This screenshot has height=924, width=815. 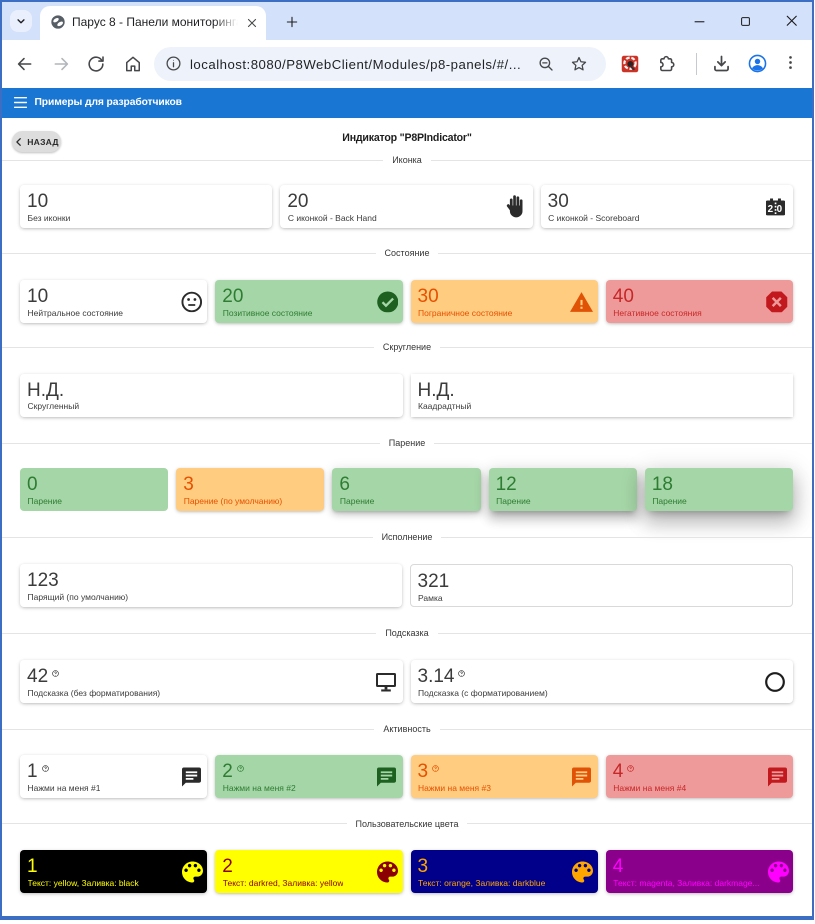 What do you see at coordinates (780, 208) in the screenshot?
I see `svg-text: 0` at bounding box center [780, 208].